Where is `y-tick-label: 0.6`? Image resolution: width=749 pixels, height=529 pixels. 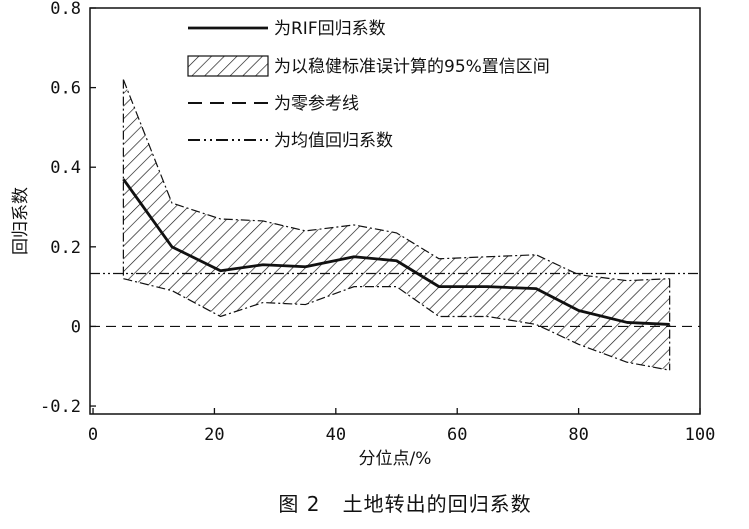
y-tick-label: 0.6 is located at coordinates (65, 89).